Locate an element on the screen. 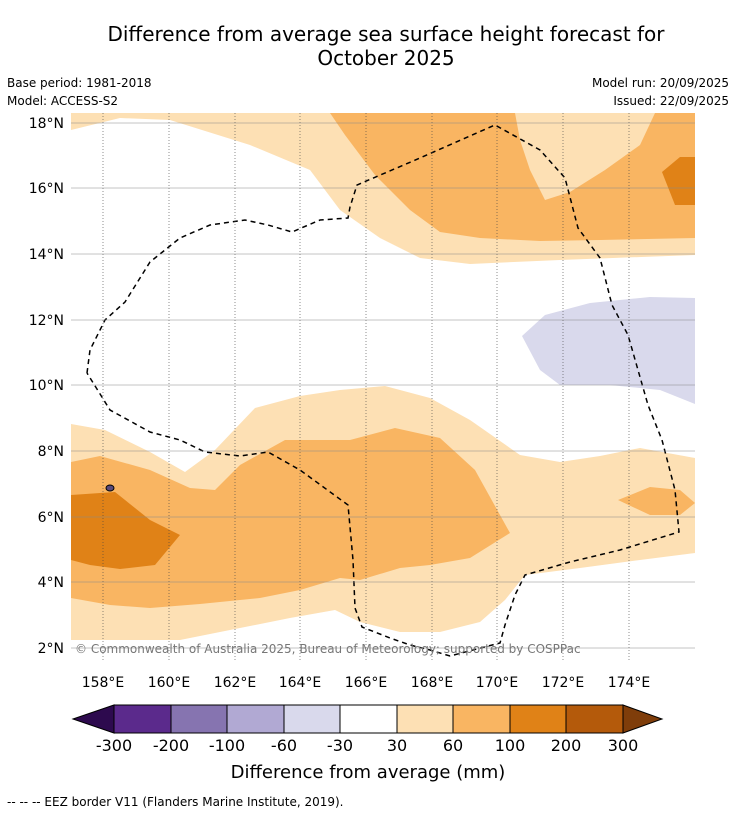 The height and width of the screenshot is (816, 736). lat-tick: 14°N is located at coordinates (46, 255).